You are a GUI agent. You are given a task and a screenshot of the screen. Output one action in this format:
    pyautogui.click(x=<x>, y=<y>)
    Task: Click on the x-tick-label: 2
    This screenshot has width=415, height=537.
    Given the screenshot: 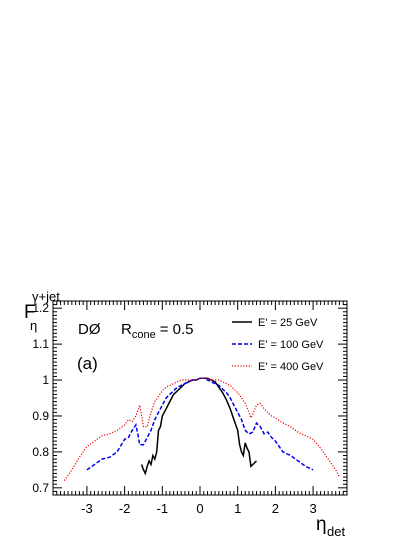 What is the action you would take?
    pyautogui.click(x=275, y=508)
    